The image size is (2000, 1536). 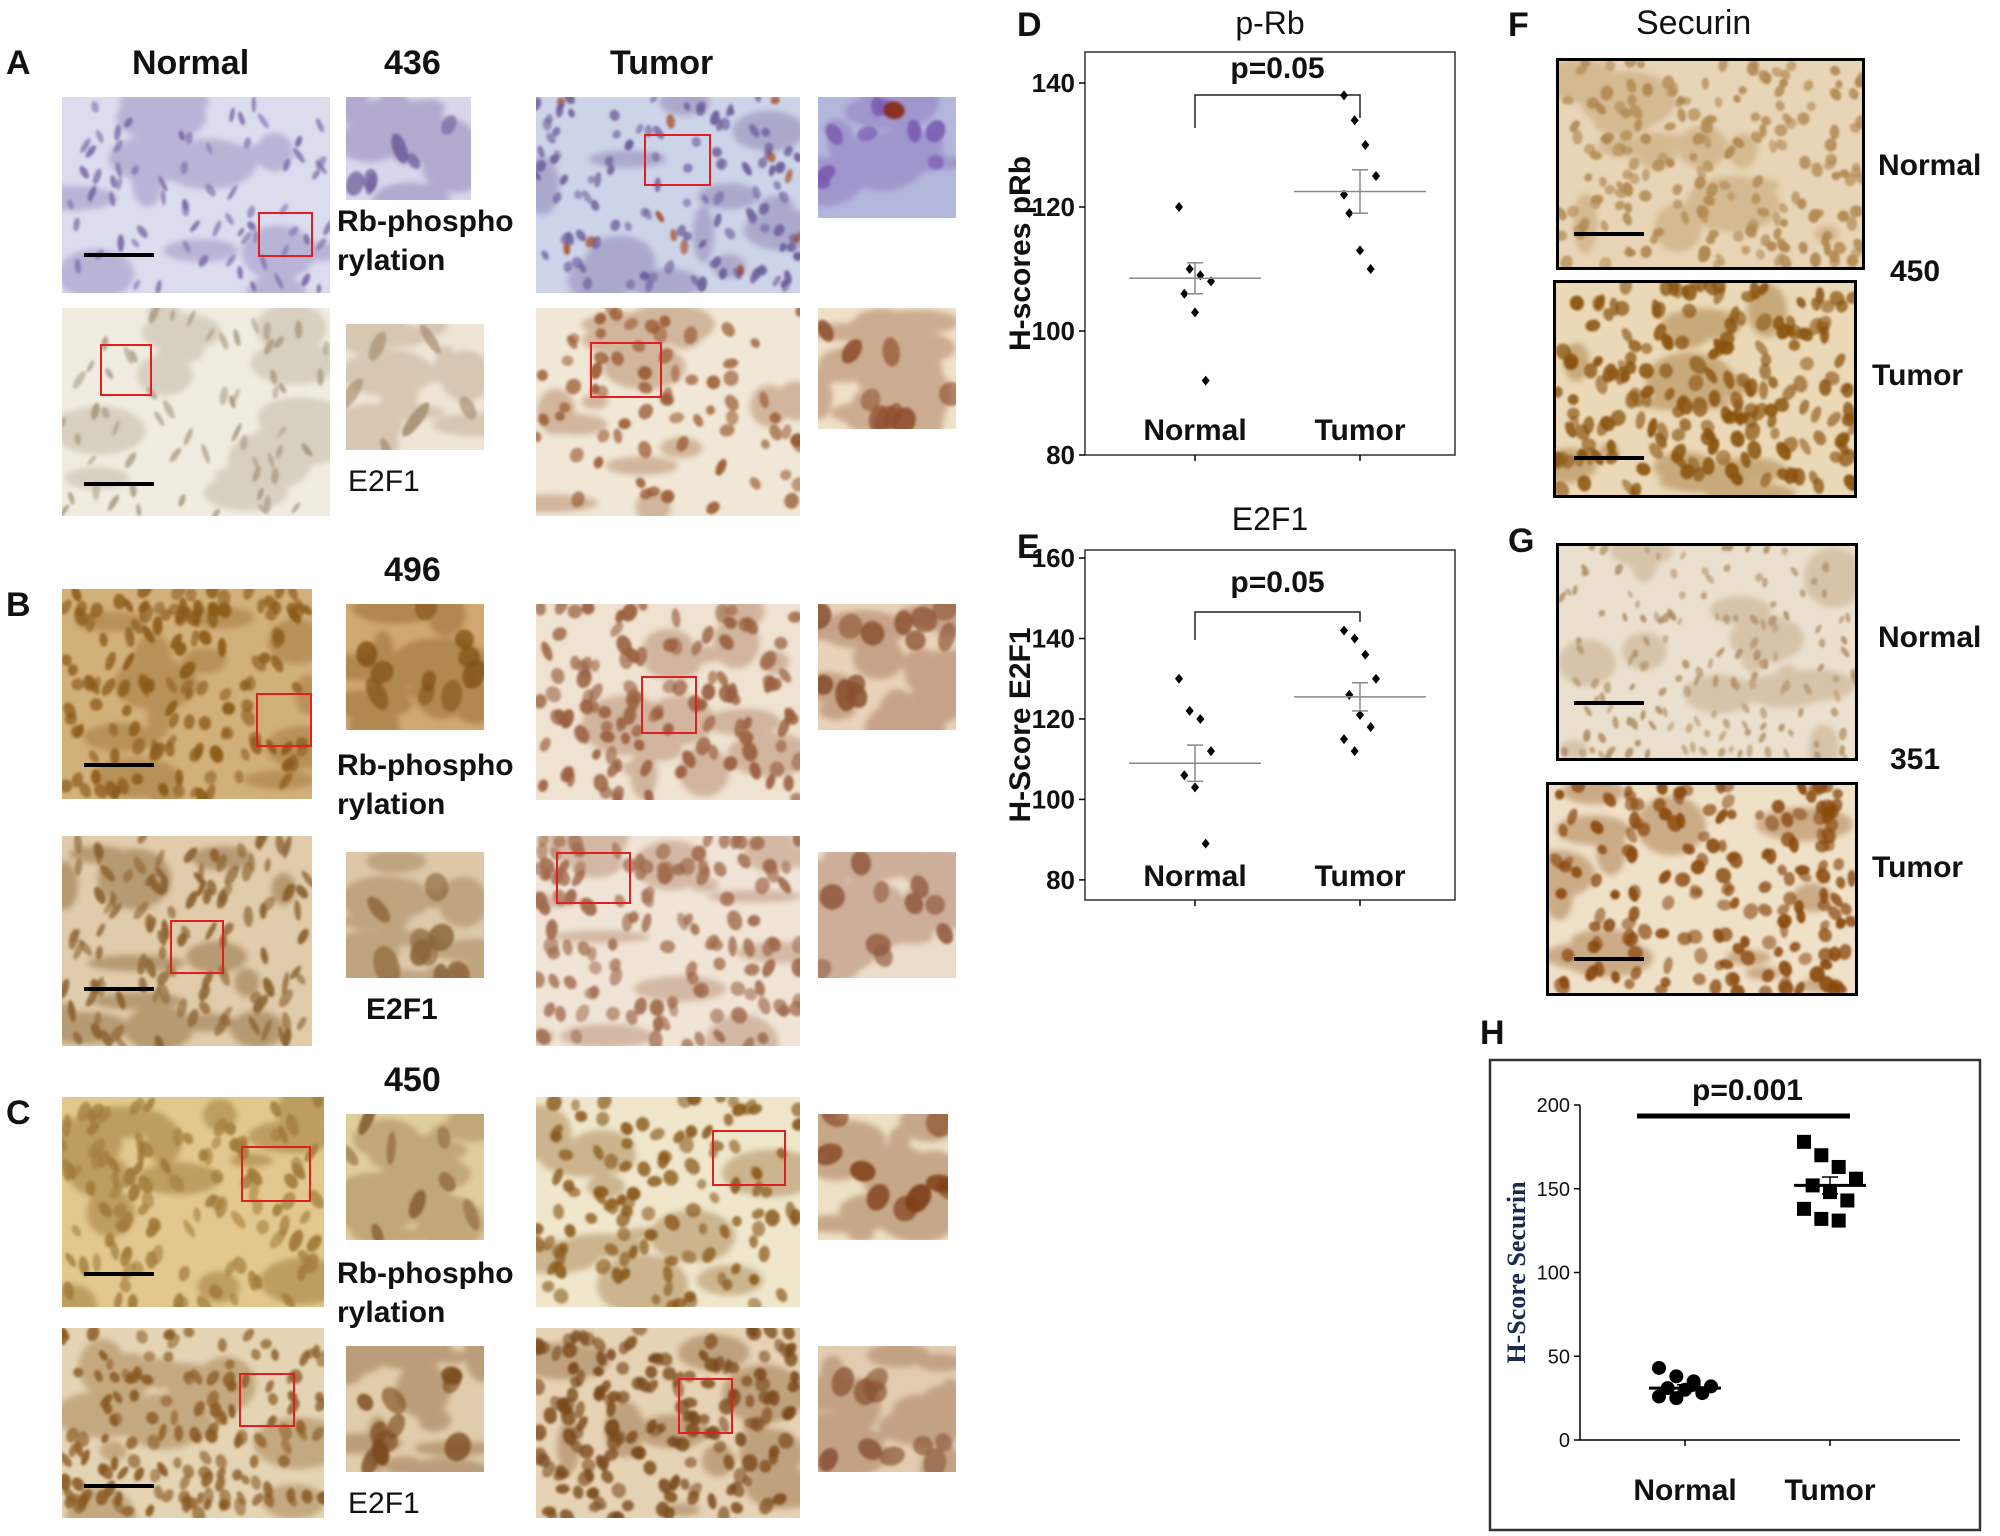 What do you see at coordinates (1930, 165) in the screenshot?
I see `panel-f-normal-label: Normal` at bounding box center [1930, 165].